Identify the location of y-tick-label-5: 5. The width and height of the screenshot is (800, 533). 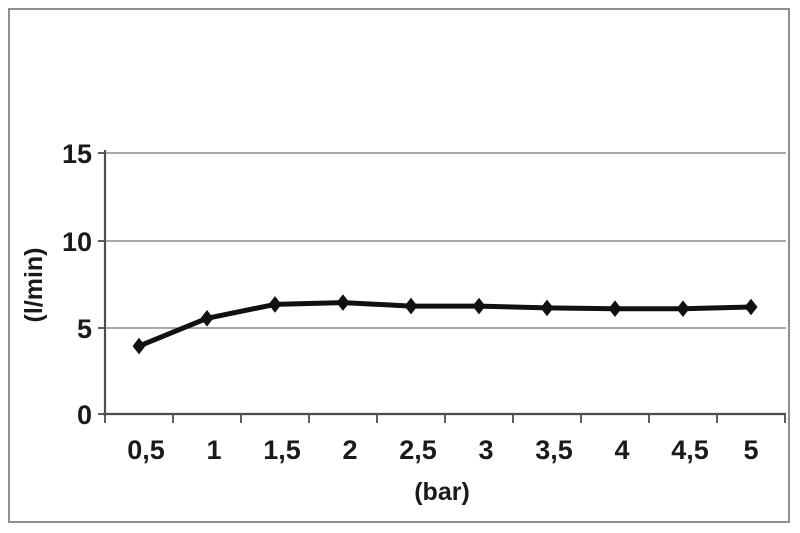
(84, 329).